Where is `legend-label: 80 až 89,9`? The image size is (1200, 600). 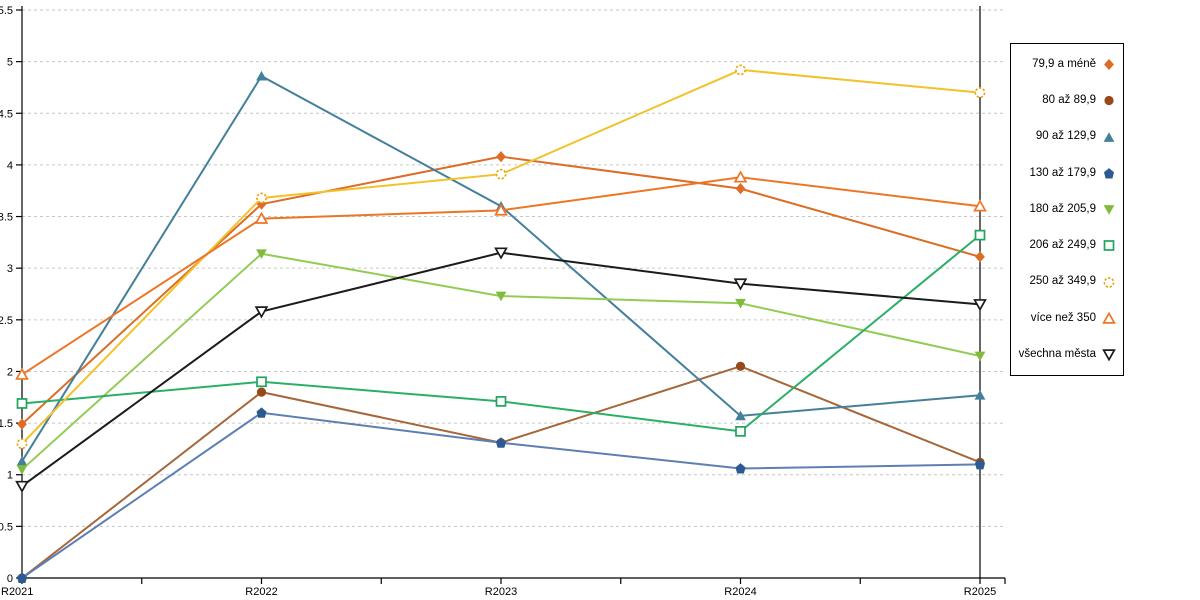 legend-label: 80 až 89,9 is located at coordinates (1069, 100).